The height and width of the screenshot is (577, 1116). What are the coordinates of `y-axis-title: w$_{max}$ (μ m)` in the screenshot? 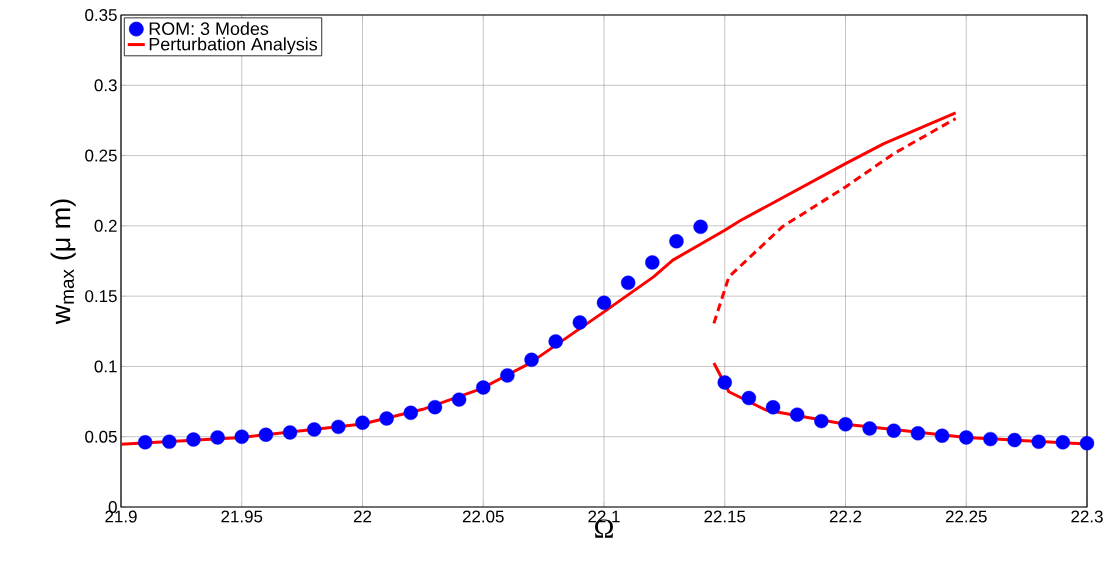 It's located at (63, 262).